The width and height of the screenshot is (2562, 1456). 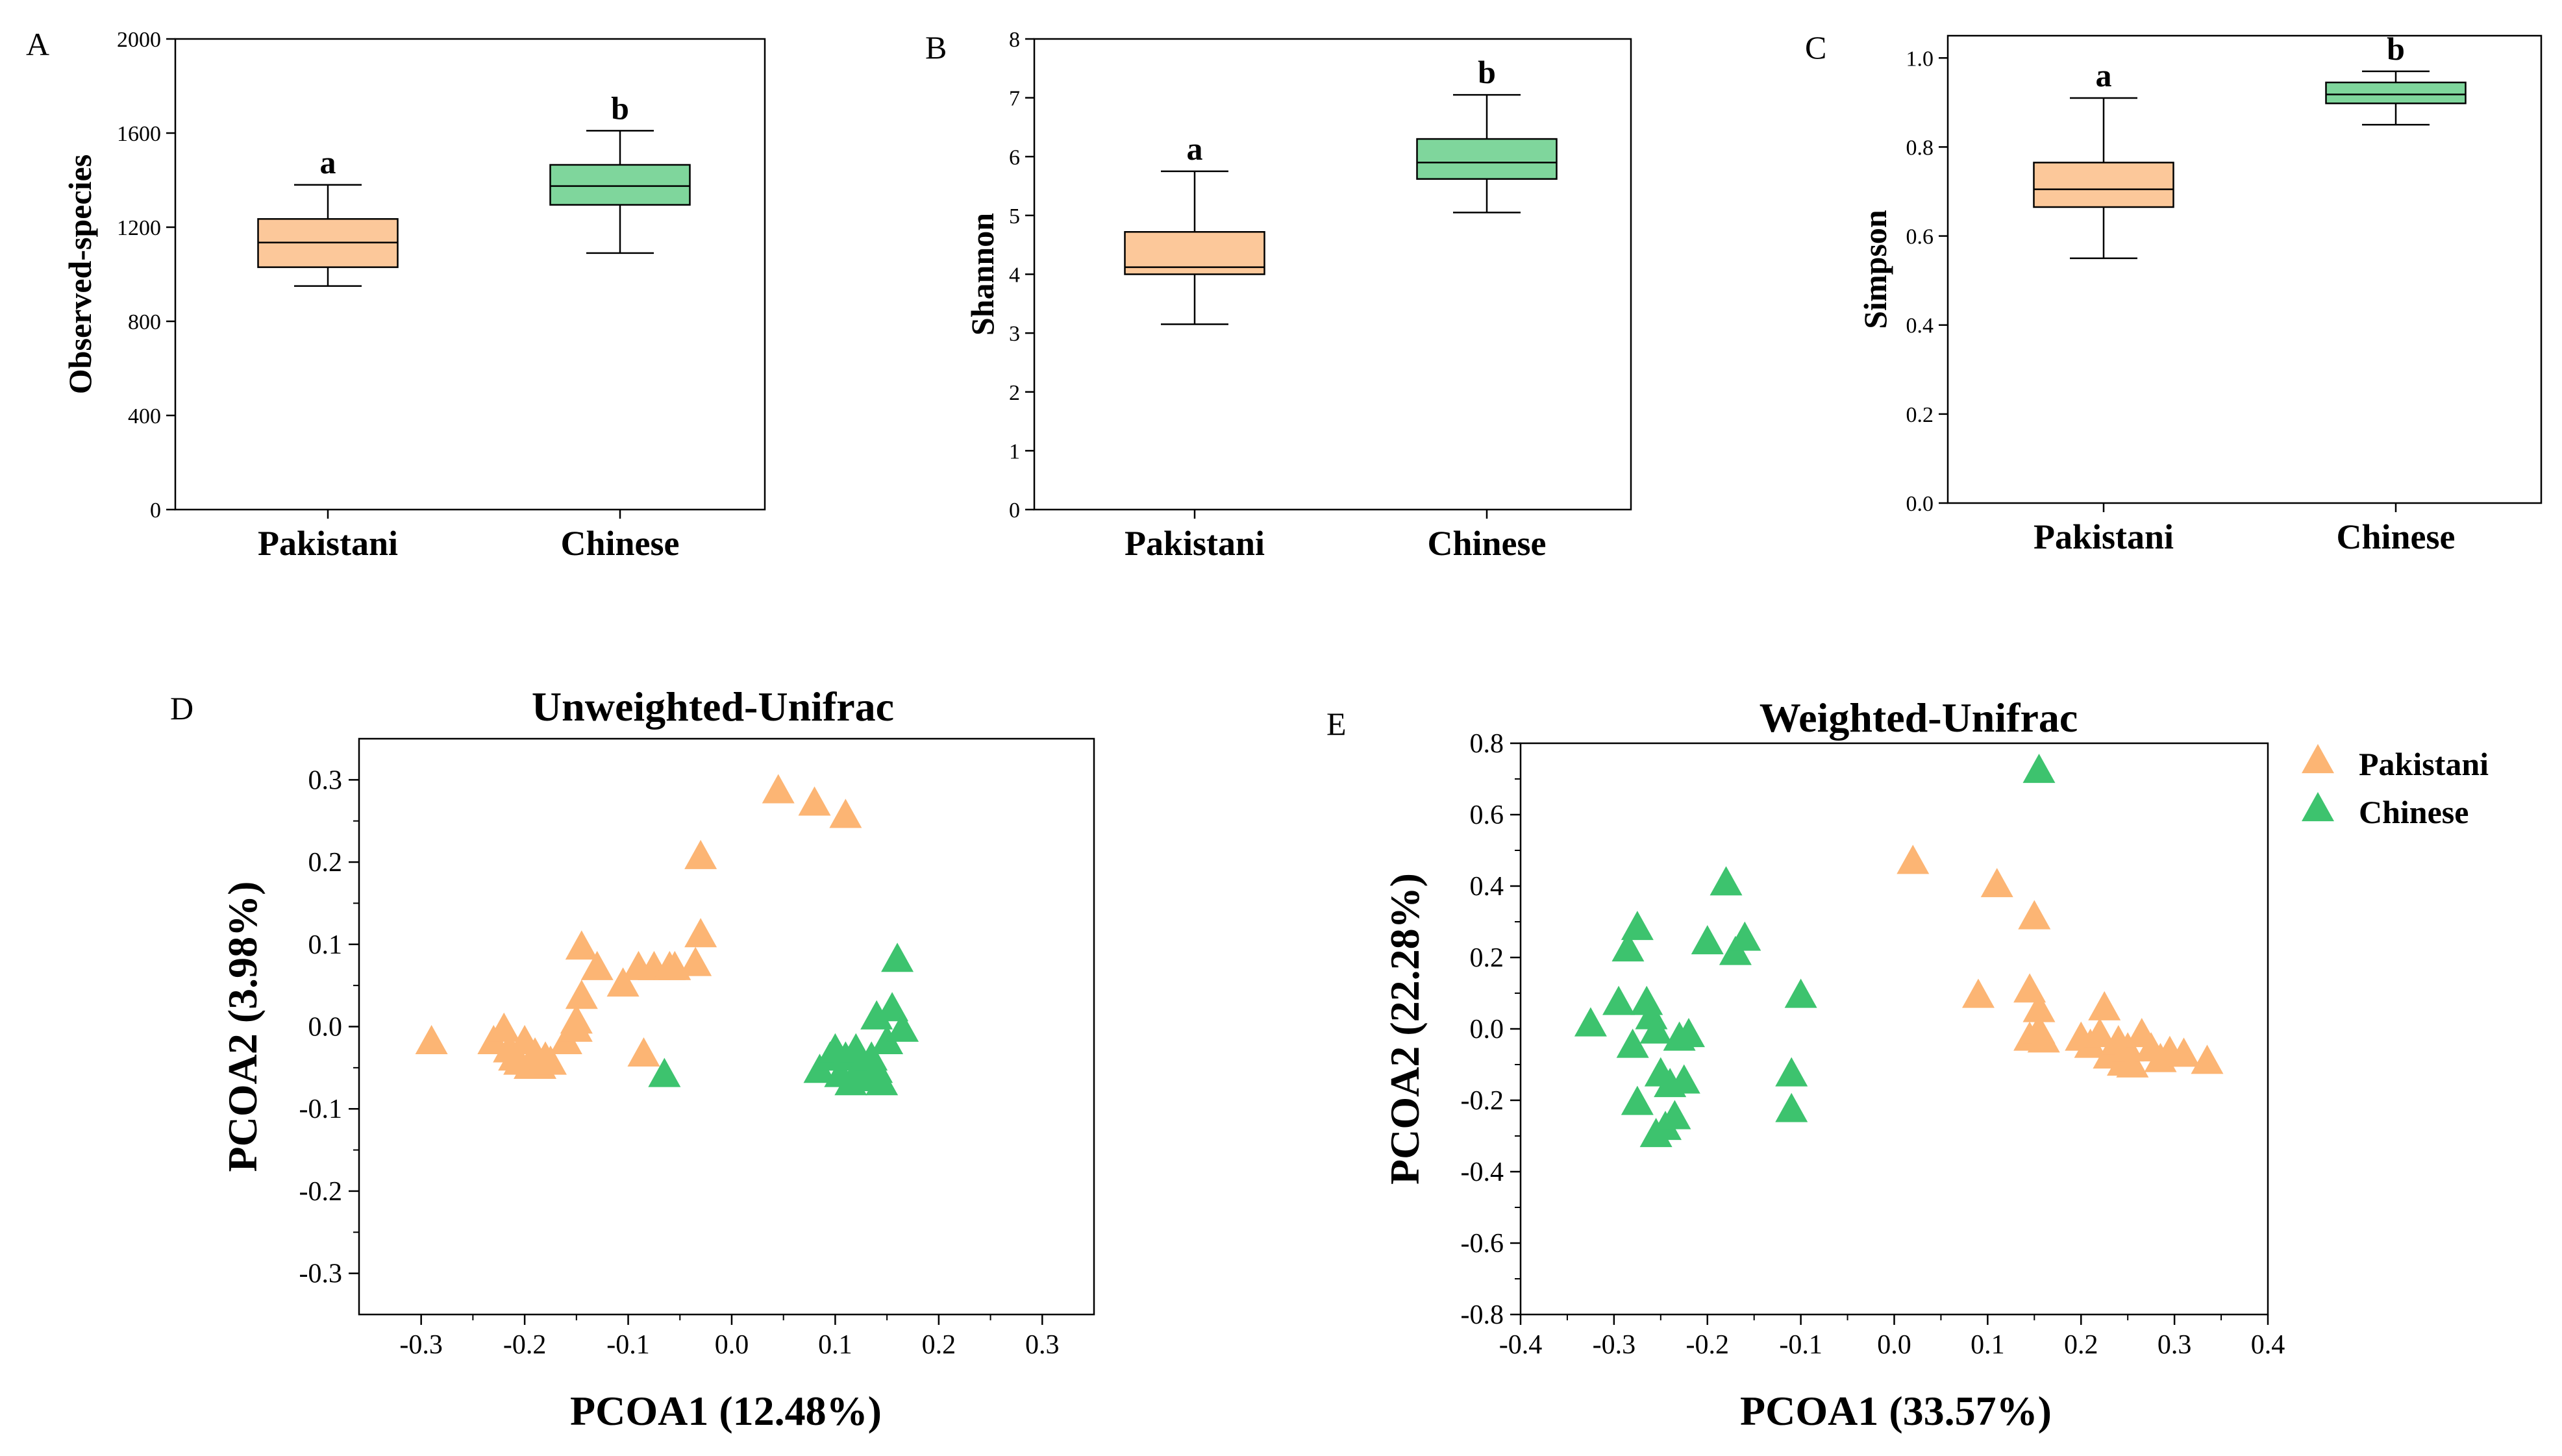 I want to click on x-tick-label: -0.2, so click(x=525, y=1345).